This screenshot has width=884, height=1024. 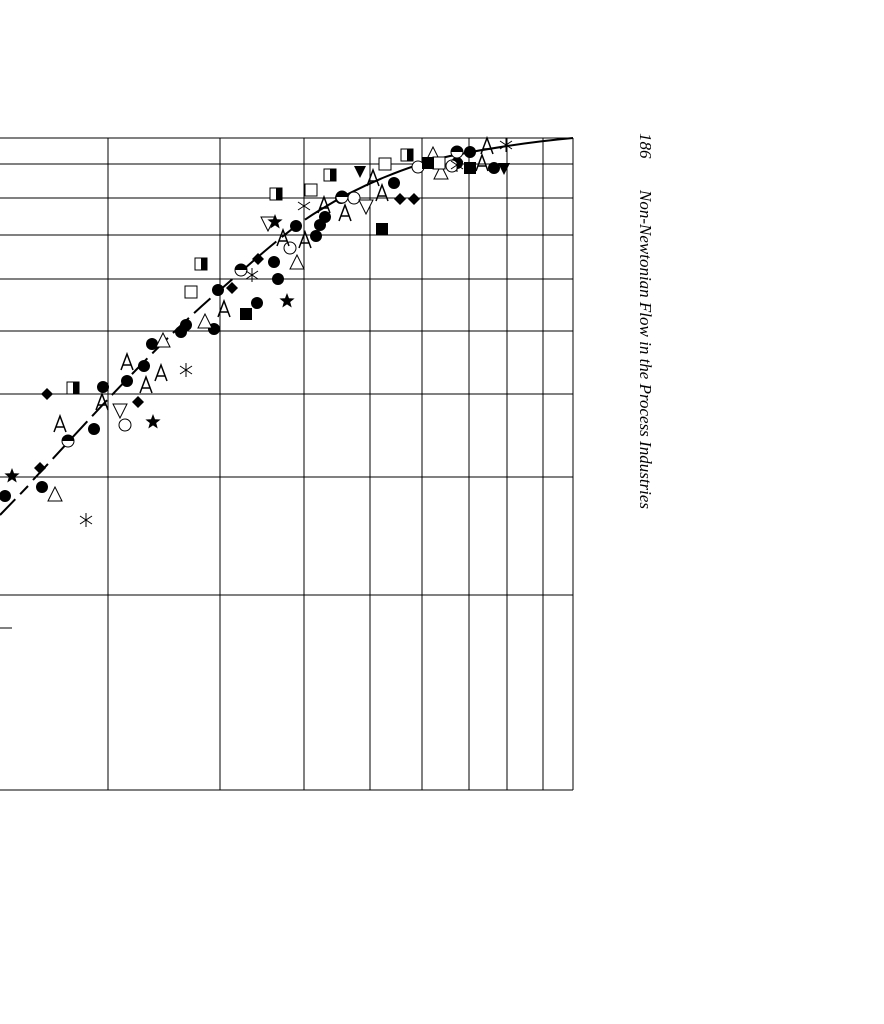 I want to click on fit-curve, so click(x=446, y=174).